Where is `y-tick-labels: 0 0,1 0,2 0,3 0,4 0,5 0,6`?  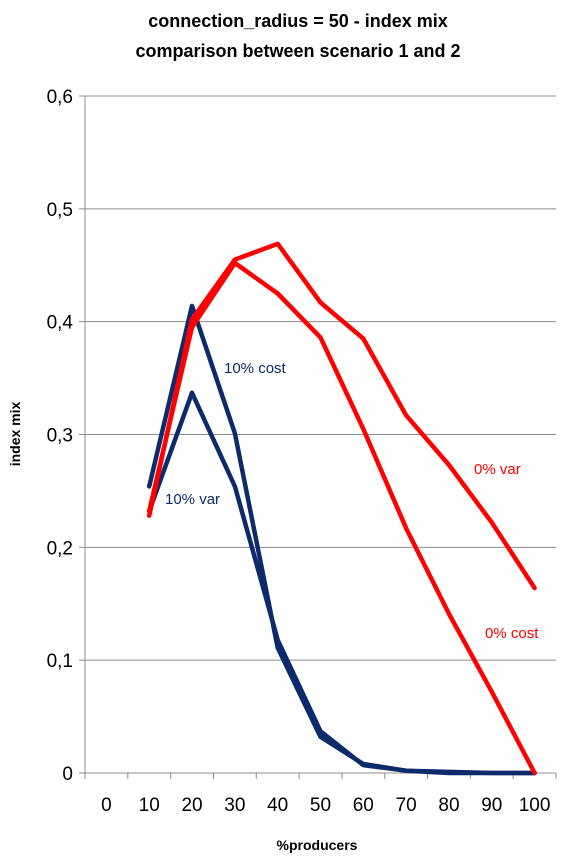
y-tick-labels: 0 0,1 0,2 0,3 0,4 0,5 0,6 is located at coordinates (60, 436).